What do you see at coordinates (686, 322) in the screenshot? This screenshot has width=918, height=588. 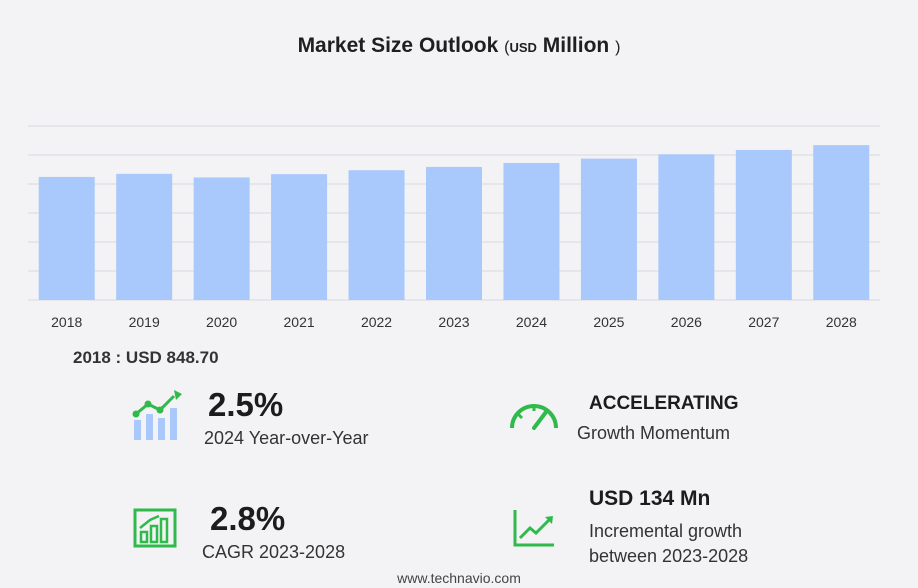 I see `x-tick-2026: 2026` at bounding box center [686, 322].